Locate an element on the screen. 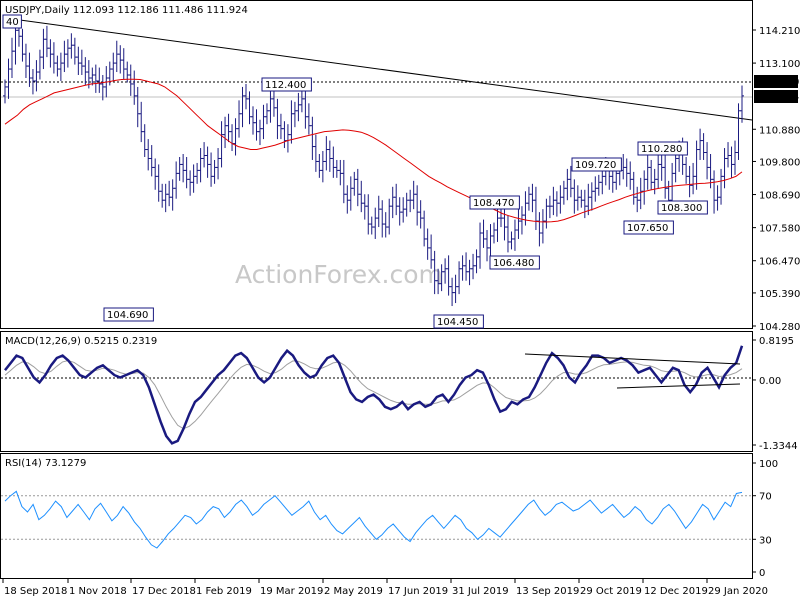  date-tick-label: 17 Jun 2019 is located at coordinates (418, 591).